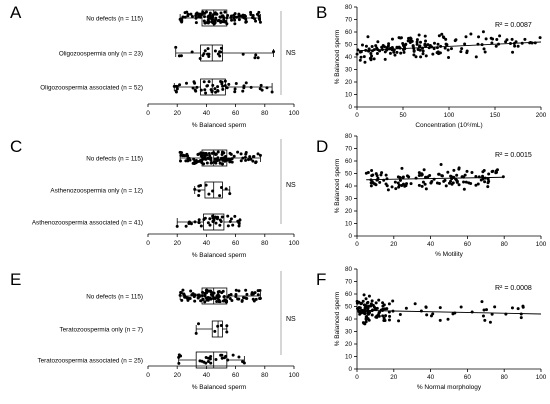  I want to click on y-tick-label: 80, so click(349, 136).